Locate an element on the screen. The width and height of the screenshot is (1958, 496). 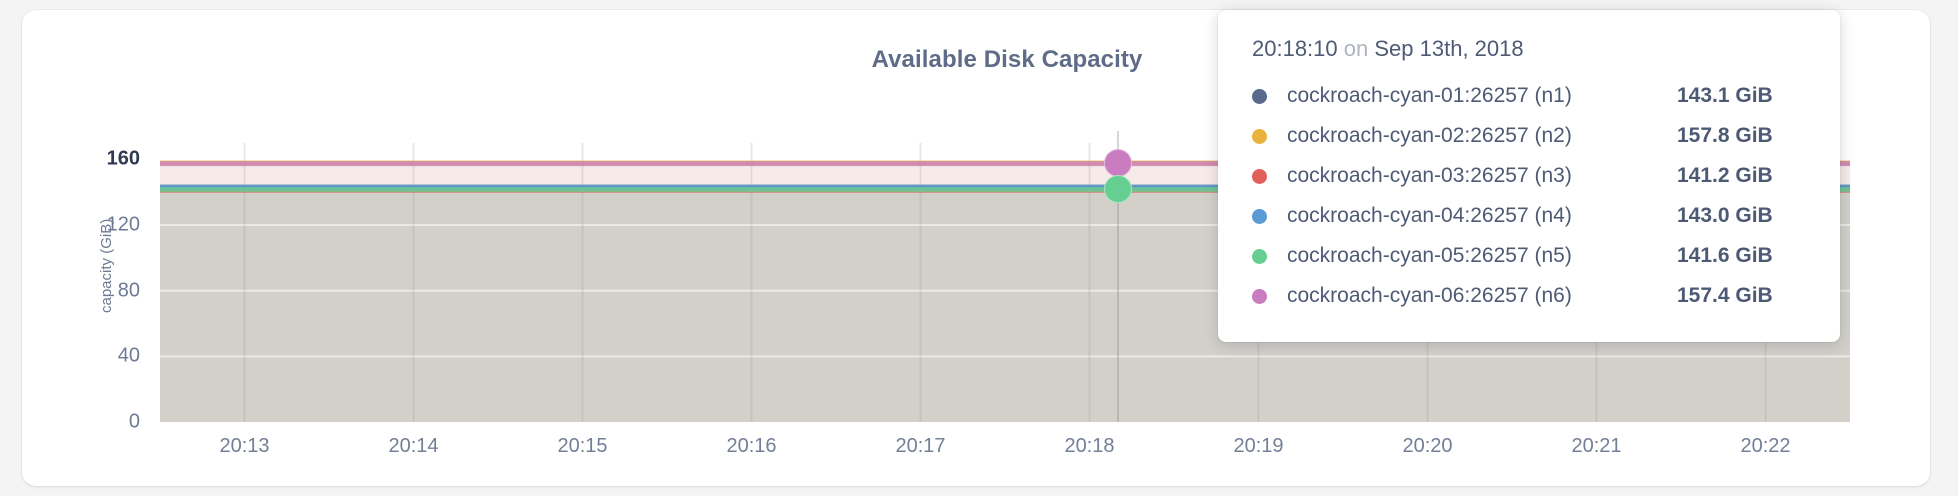
tooltip-on-word: on is located at coordinates (1356, 48).